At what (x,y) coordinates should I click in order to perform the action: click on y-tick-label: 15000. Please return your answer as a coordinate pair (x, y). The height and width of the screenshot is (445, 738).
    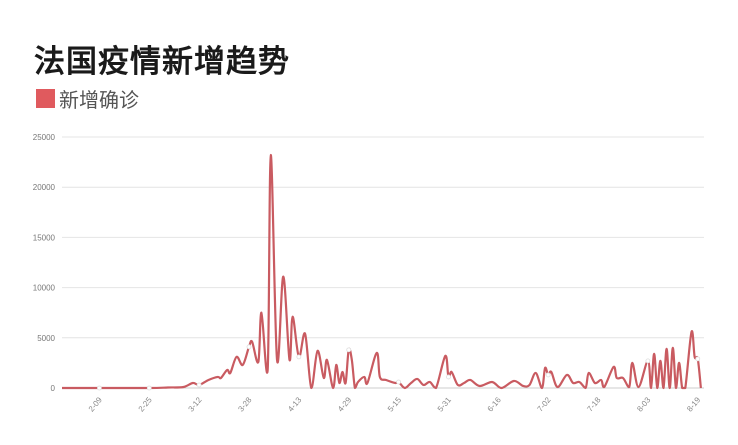
    Looking at the image, I should click on (44, 237).